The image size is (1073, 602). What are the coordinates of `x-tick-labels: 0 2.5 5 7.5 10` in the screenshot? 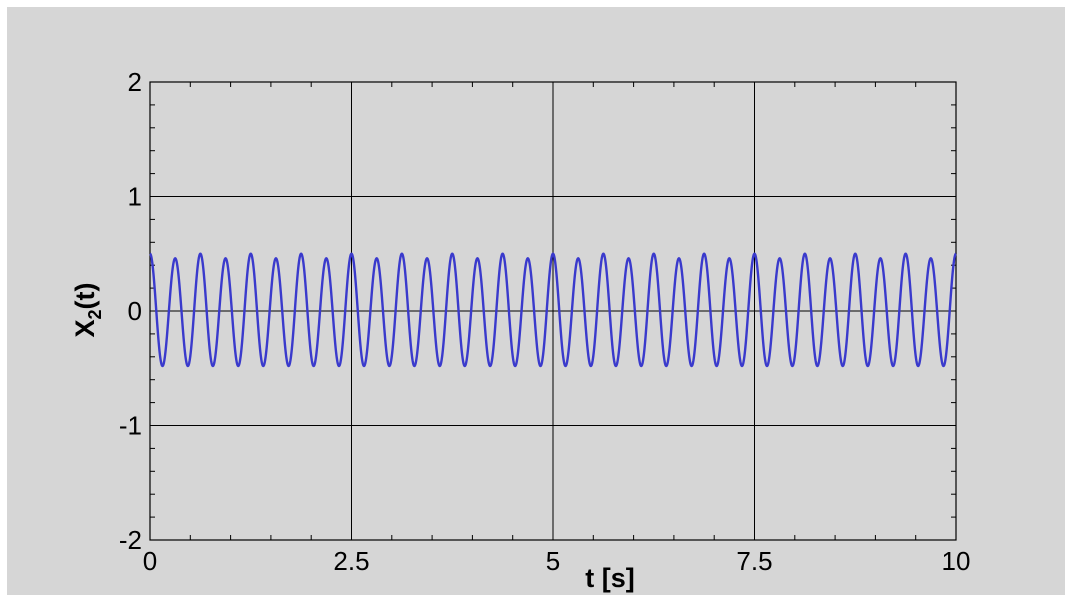 It's located at (557, 561).